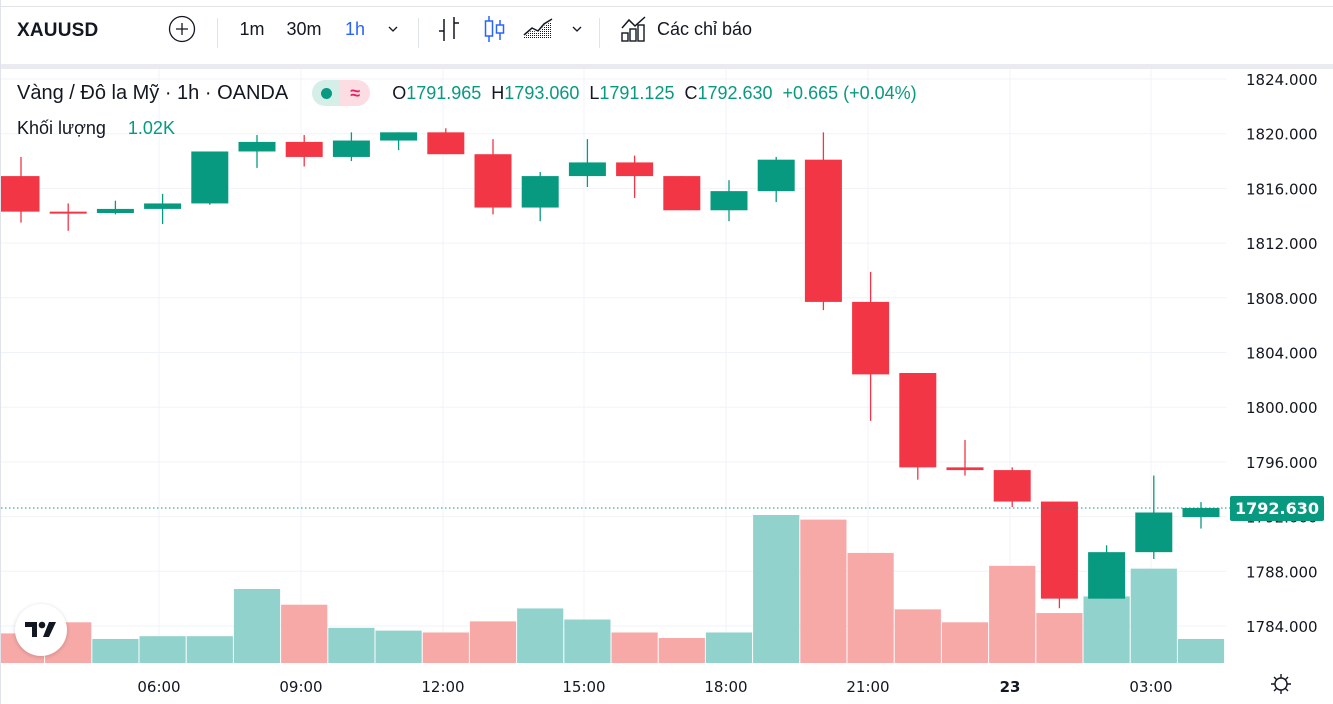 This screenshot has height=704, width=1333. I want to click on volume-label: Khối lượng, so click(61, 128).